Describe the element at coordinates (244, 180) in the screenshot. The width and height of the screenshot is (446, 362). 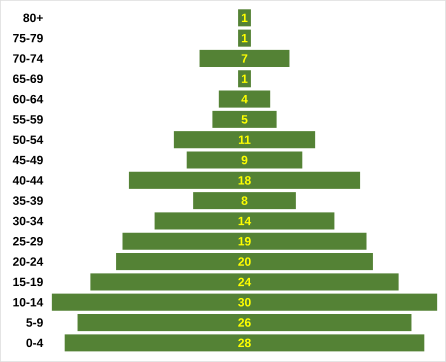
I see `data-label: 18` at that location.